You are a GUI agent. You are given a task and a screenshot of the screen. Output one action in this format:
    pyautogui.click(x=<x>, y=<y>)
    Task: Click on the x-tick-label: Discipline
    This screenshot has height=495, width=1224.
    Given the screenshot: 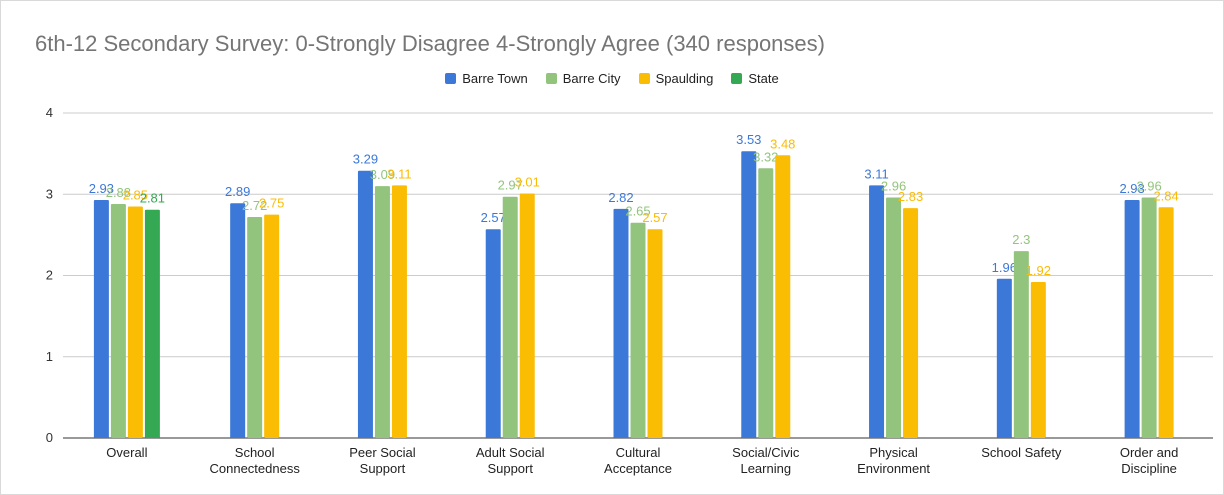 What is the action you would take?
    pyautogui.click(x=1149, y=468)
    